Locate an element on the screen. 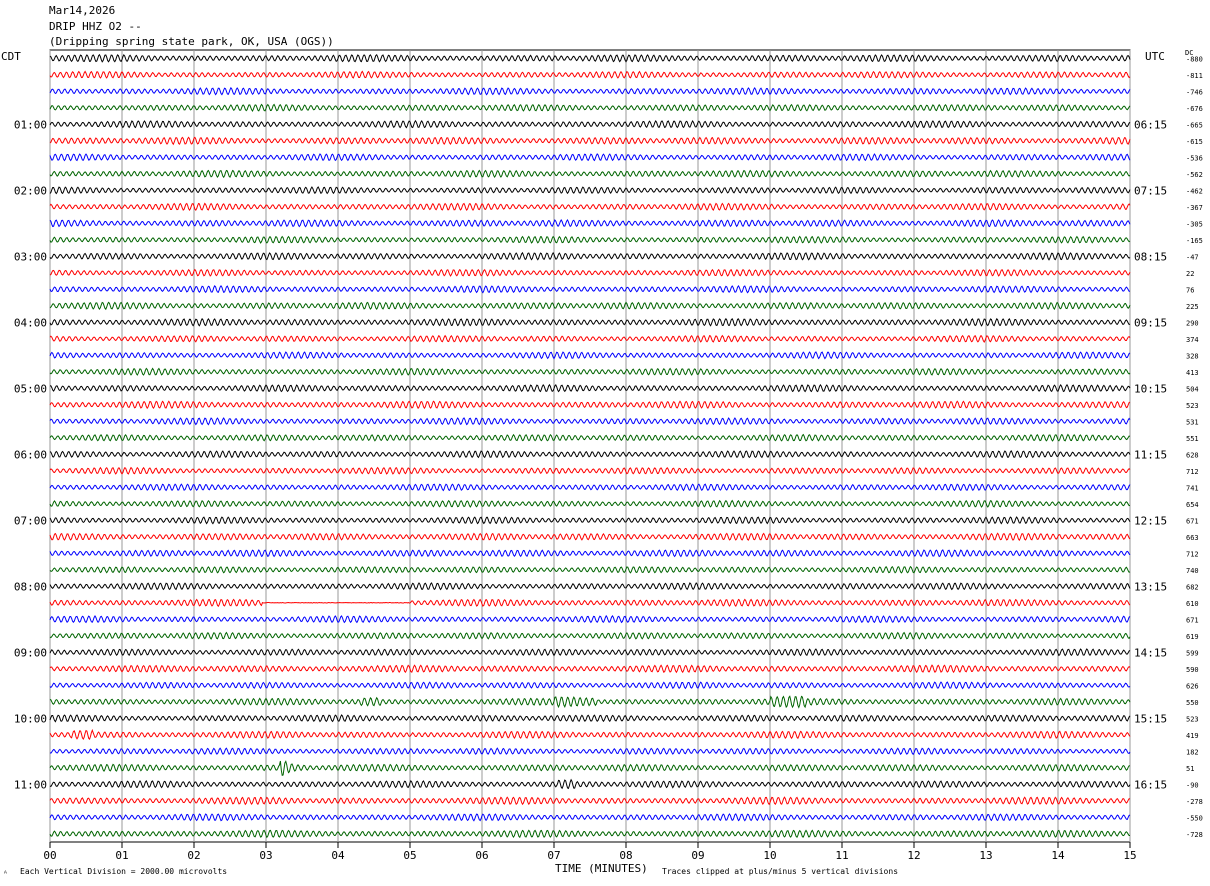  left-time-label: 03:00 is located at coordinates (30, 256).